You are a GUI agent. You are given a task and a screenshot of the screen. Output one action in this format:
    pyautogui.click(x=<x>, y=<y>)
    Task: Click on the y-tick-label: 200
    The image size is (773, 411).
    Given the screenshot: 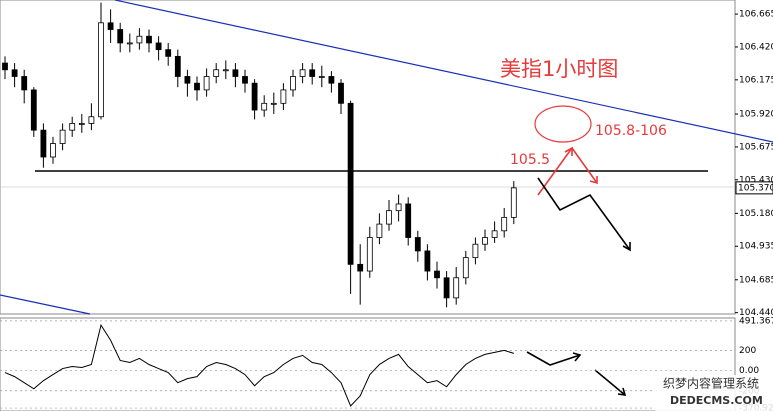 What is the action you would take?
    pyautogui.click(x=747, y=351)
    